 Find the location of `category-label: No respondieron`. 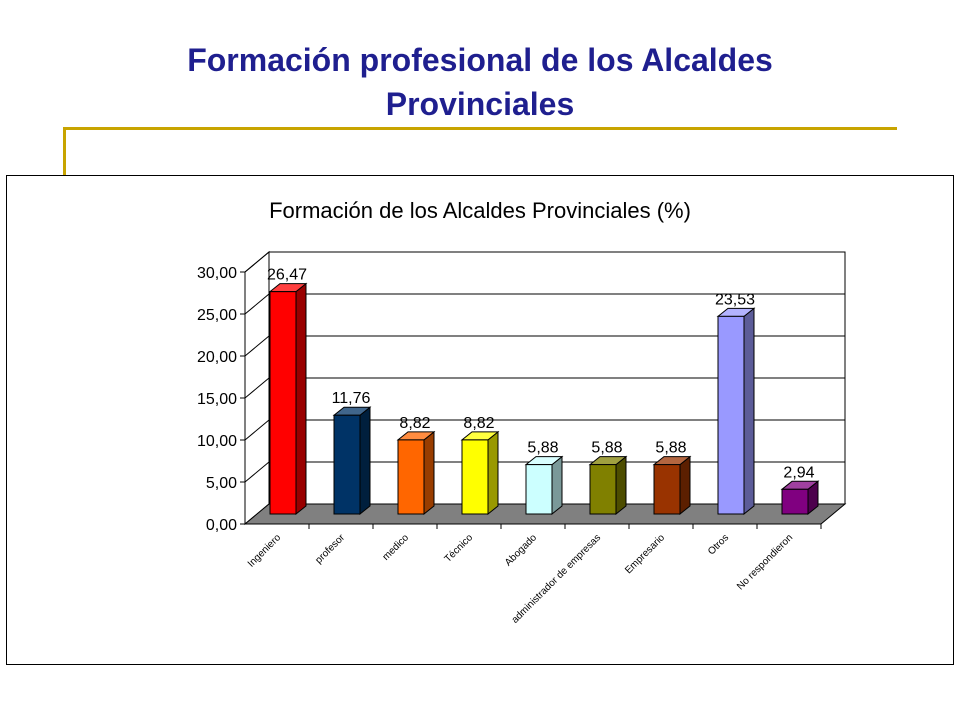

category-label: No respondieron is located at coordinates (765, 562).